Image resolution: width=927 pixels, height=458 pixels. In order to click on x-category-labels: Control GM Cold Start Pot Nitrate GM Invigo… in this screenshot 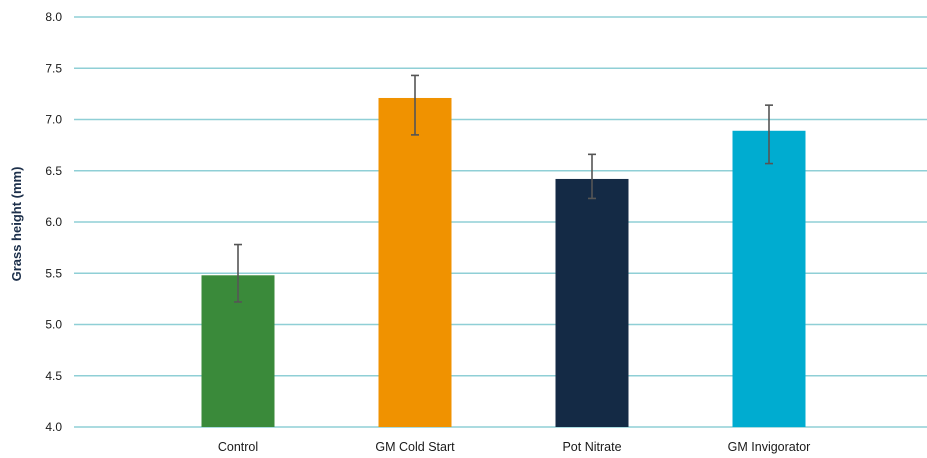, I will do `click(514, 447)`.